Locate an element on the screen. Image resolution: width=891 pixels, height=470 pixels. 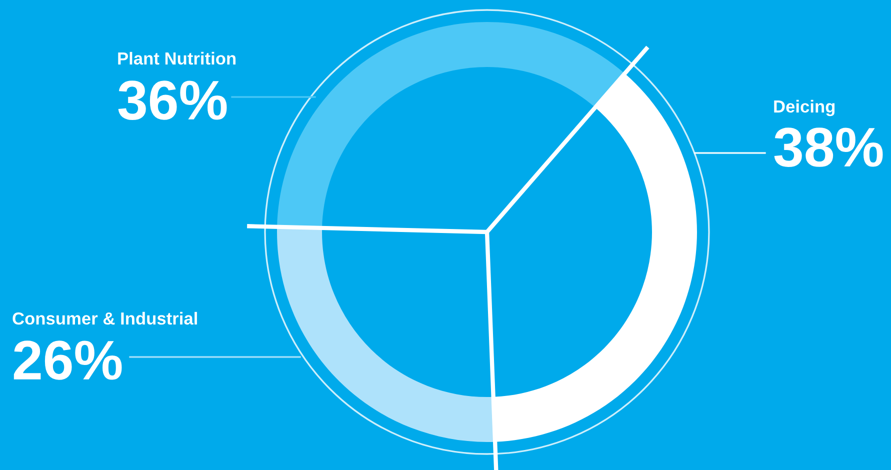
slice-label: Consumer & Industrial is located at coordinates (104, 318).